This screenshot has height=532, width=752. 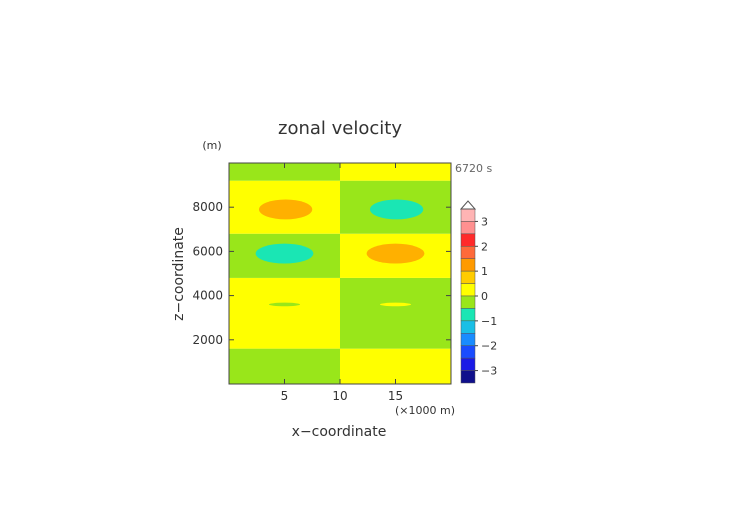 What do you see at coordinates (207, 296) in the screenshot?
I see `y-tick-label: 4000` at bounding box center [207, 296].